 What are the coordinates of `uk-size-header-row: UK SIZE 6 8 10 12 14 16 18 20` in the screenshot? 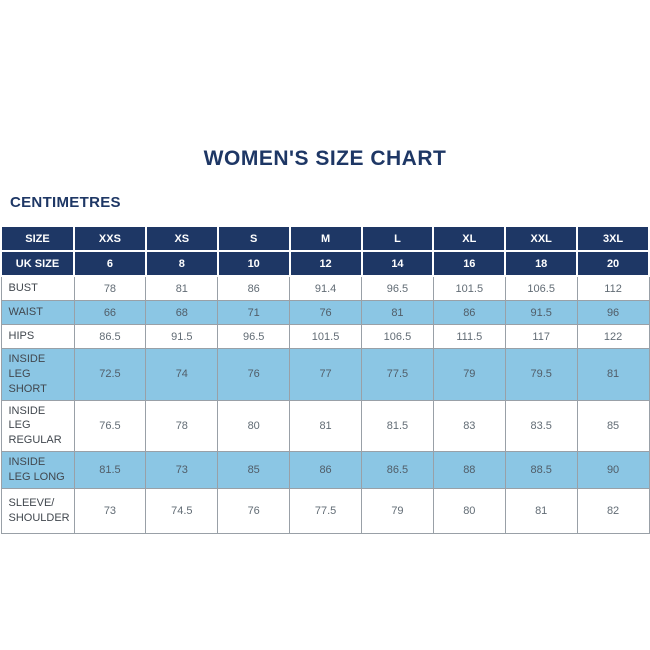 It's located at (325, 263).